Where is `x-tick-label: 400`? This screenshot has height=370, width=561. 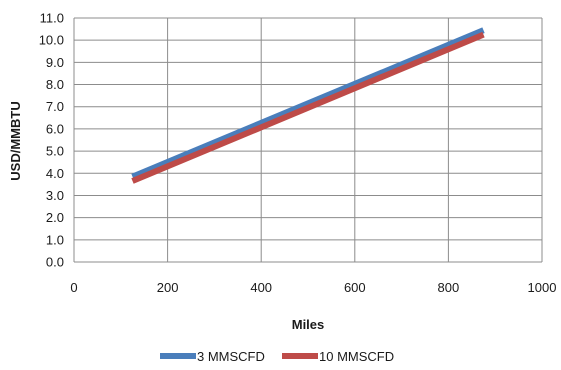
x-tick-label: 400 is located at coordinates (261, 287).